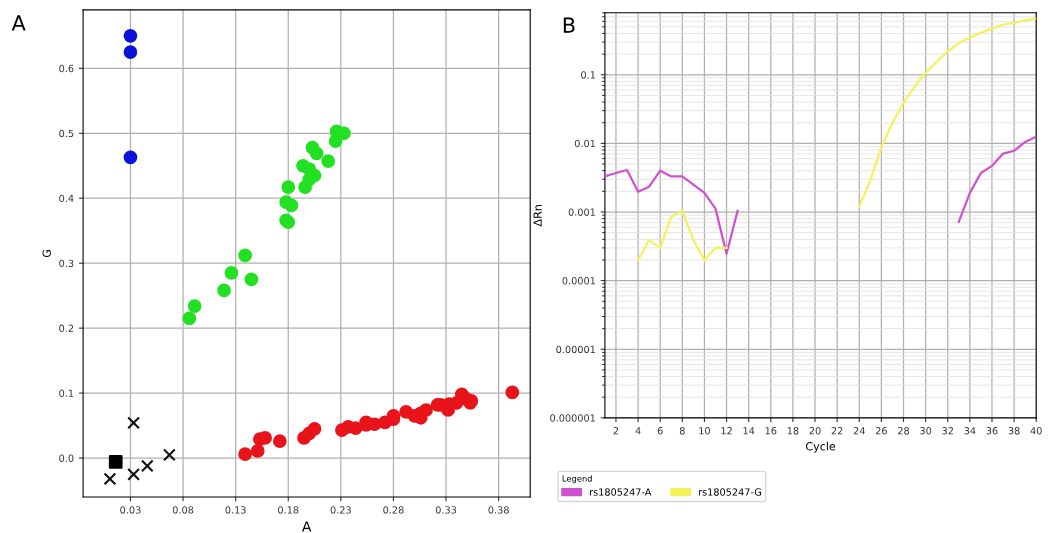 The height and width of the screenshot is (533, 1052). Describe the element at coordinates (815, 431) in the screenshot. I see `x-tick-label: 20` at that location.